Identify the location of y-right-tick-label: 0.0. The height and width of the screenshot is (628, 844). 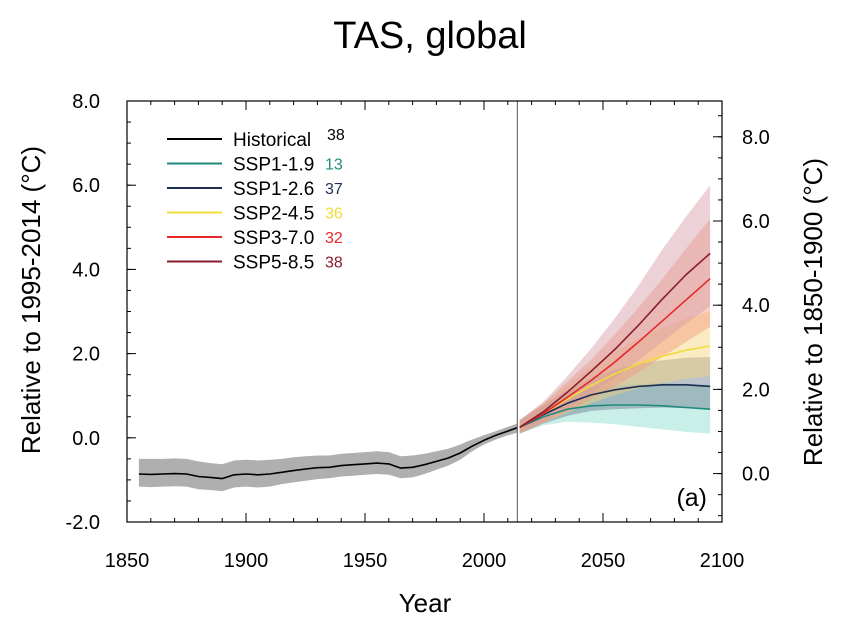
(756, 475).